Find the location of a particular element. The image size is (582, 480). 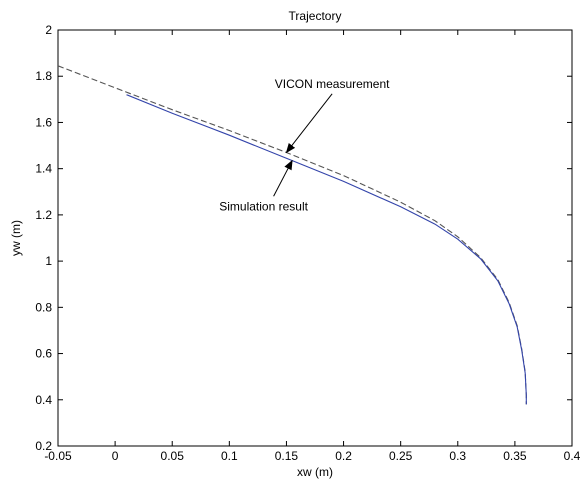

x-tick-label: 0.15 is located at coordinates (287, 456).